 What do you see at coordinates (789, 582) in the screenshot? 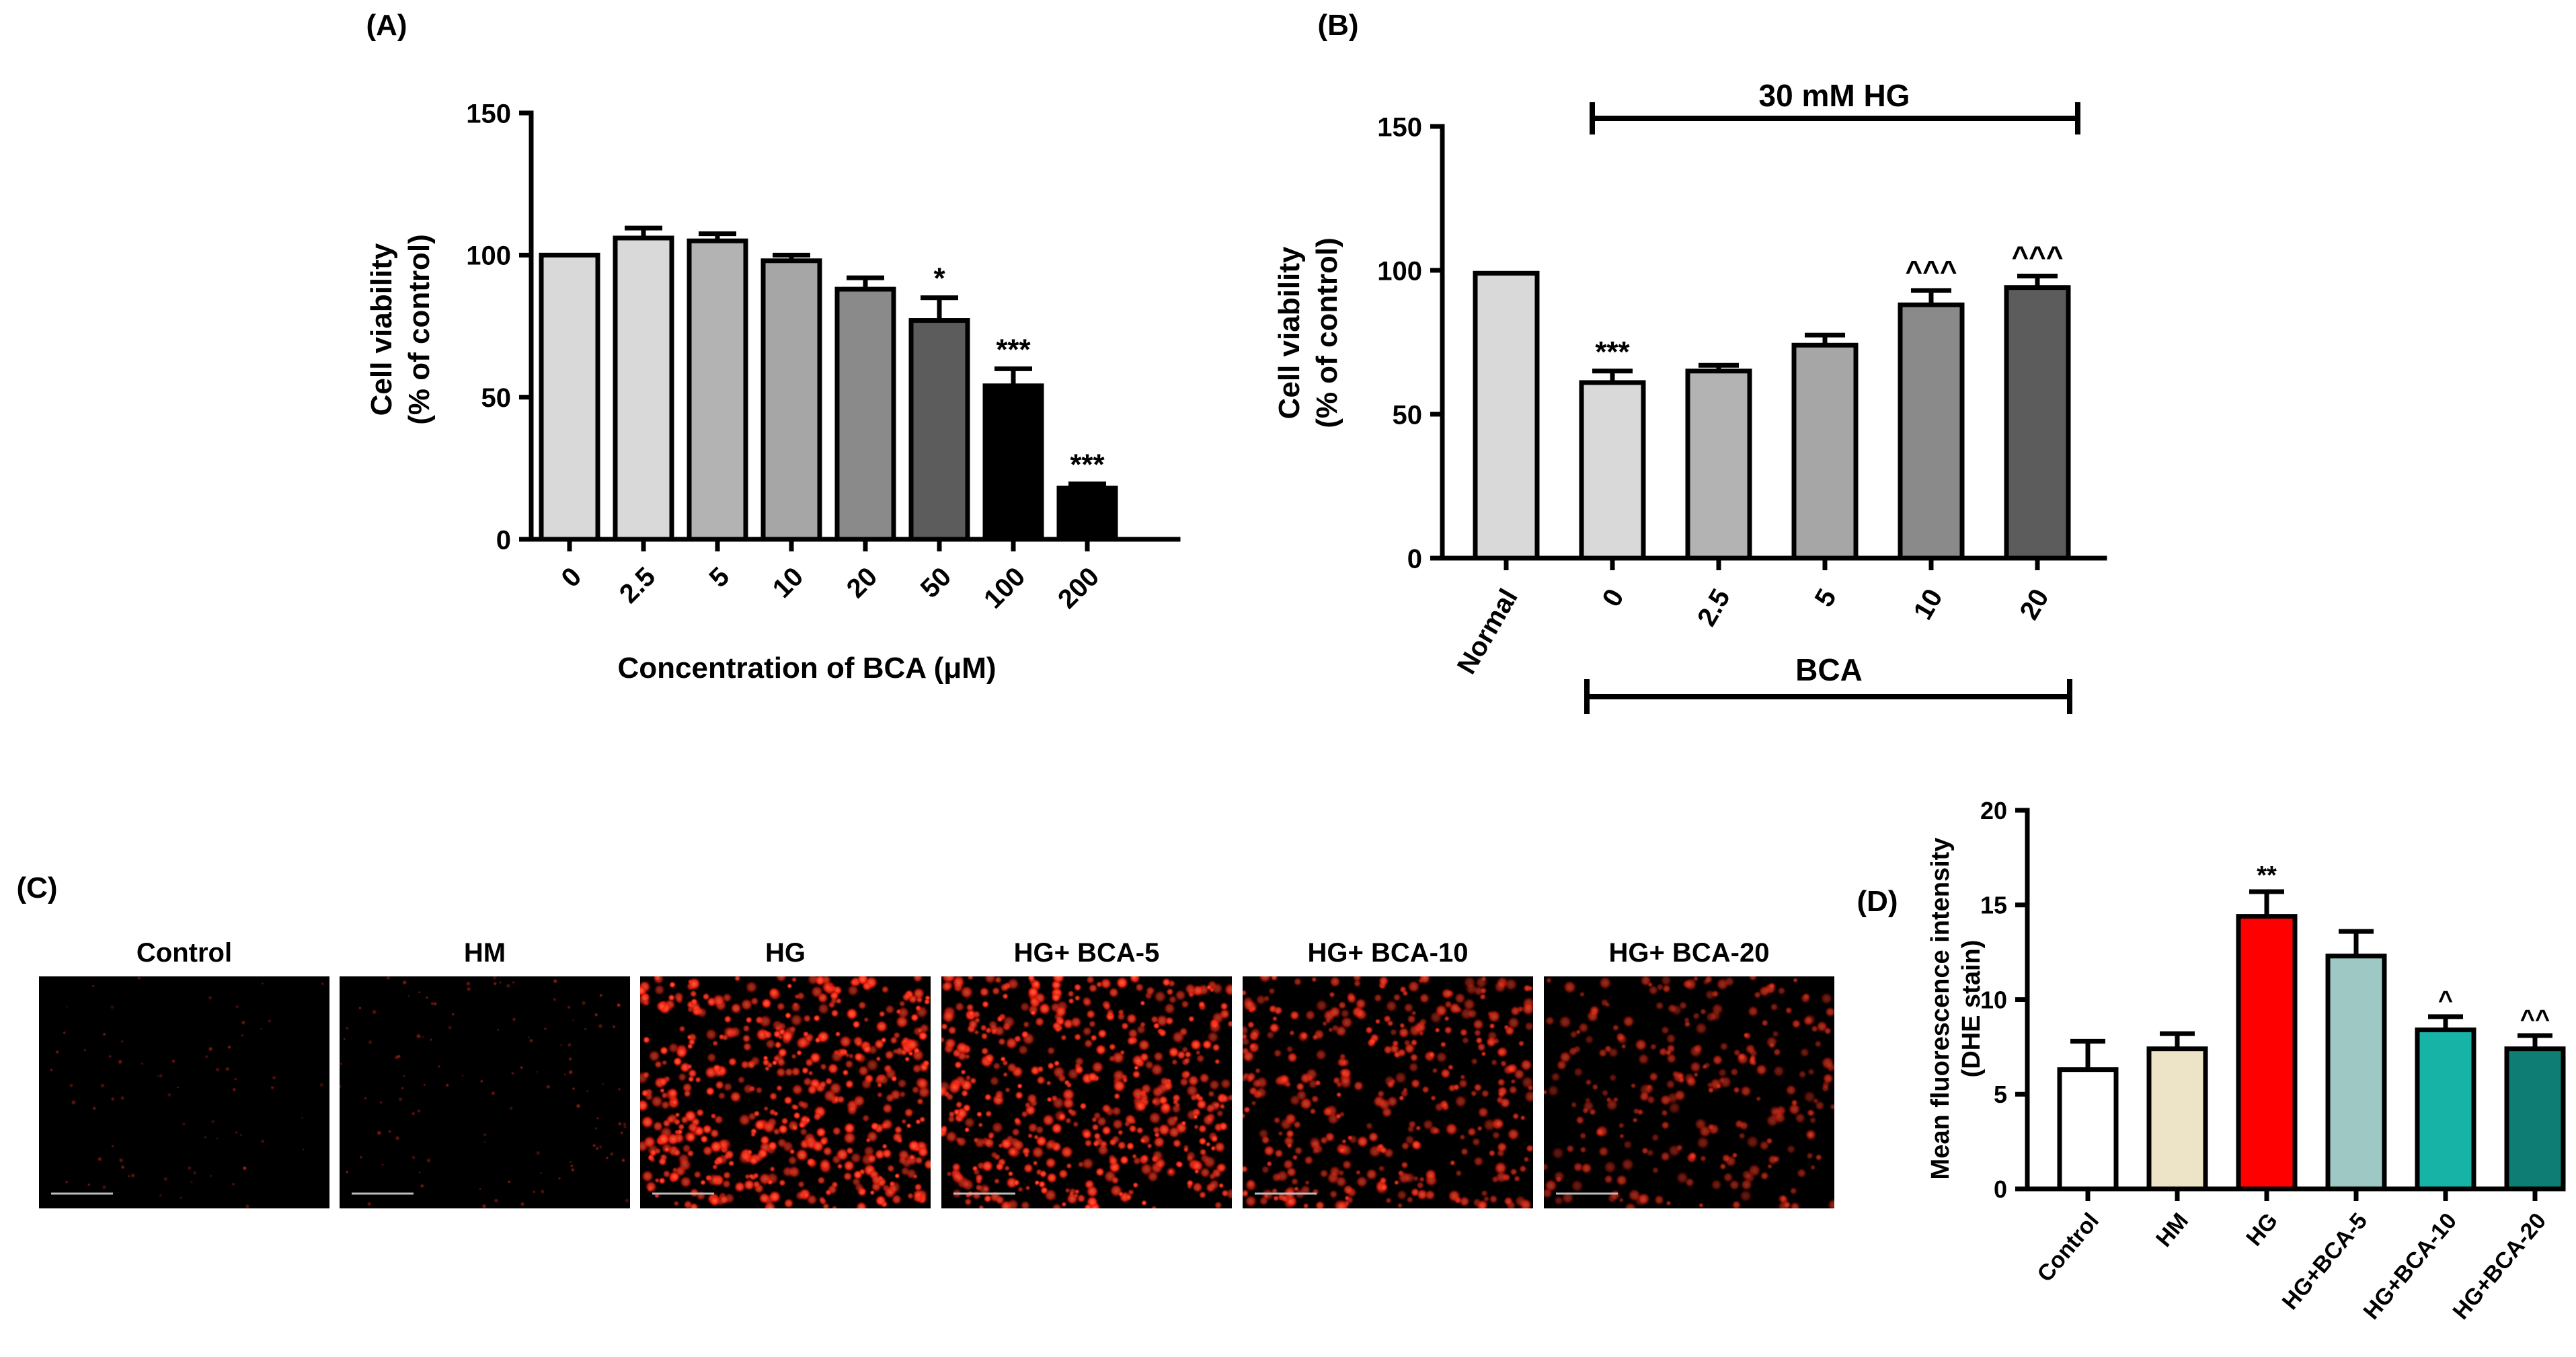
I see `x-tick-label-a-3: 10` at bounding box center [789, 582].